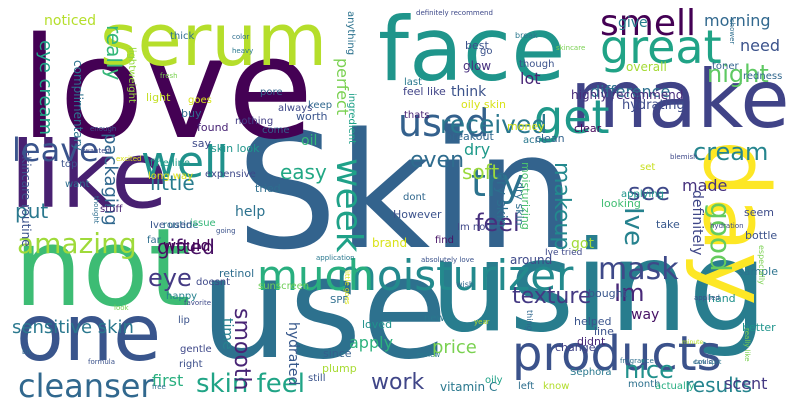  Describe the element at coordinates (473, 227) in the screenshot. I see `word-im-not: Im not` at that location.